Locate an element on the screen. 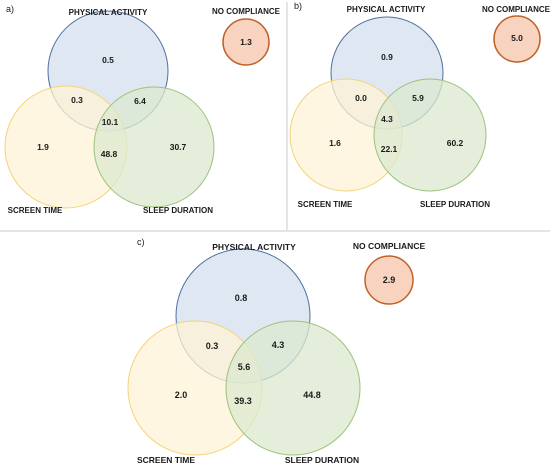 This screenshot has width=550, height=467. panel-b-letter: b) is located at coordinates (298, 6).